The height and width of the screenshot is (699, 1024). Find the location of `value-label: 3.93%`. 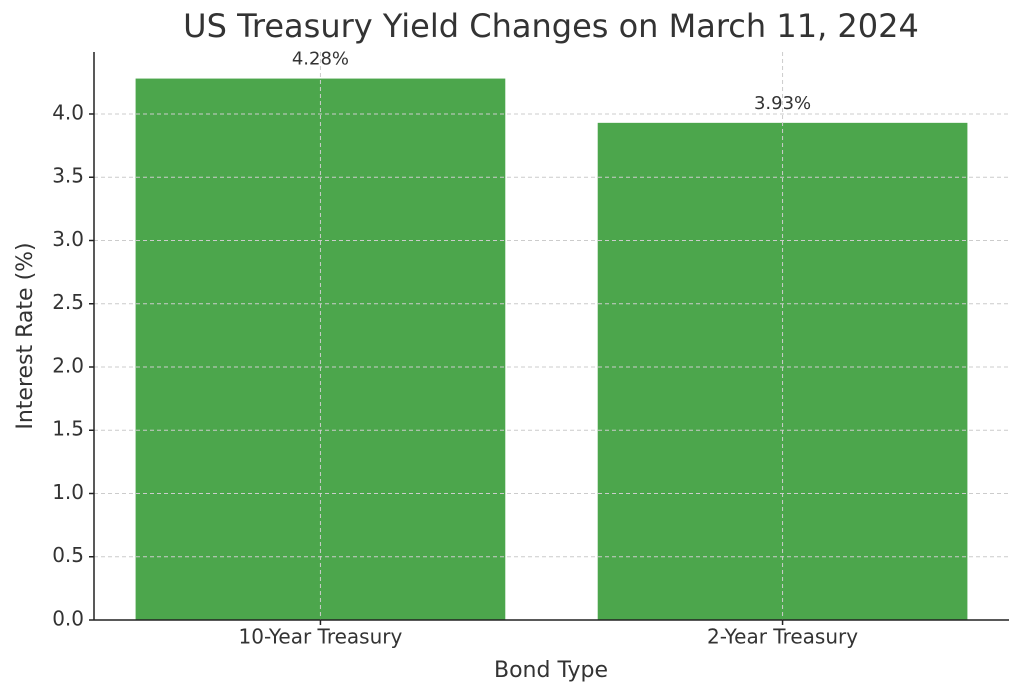

value-label: 3.93% is located at coordinates (782, 103).